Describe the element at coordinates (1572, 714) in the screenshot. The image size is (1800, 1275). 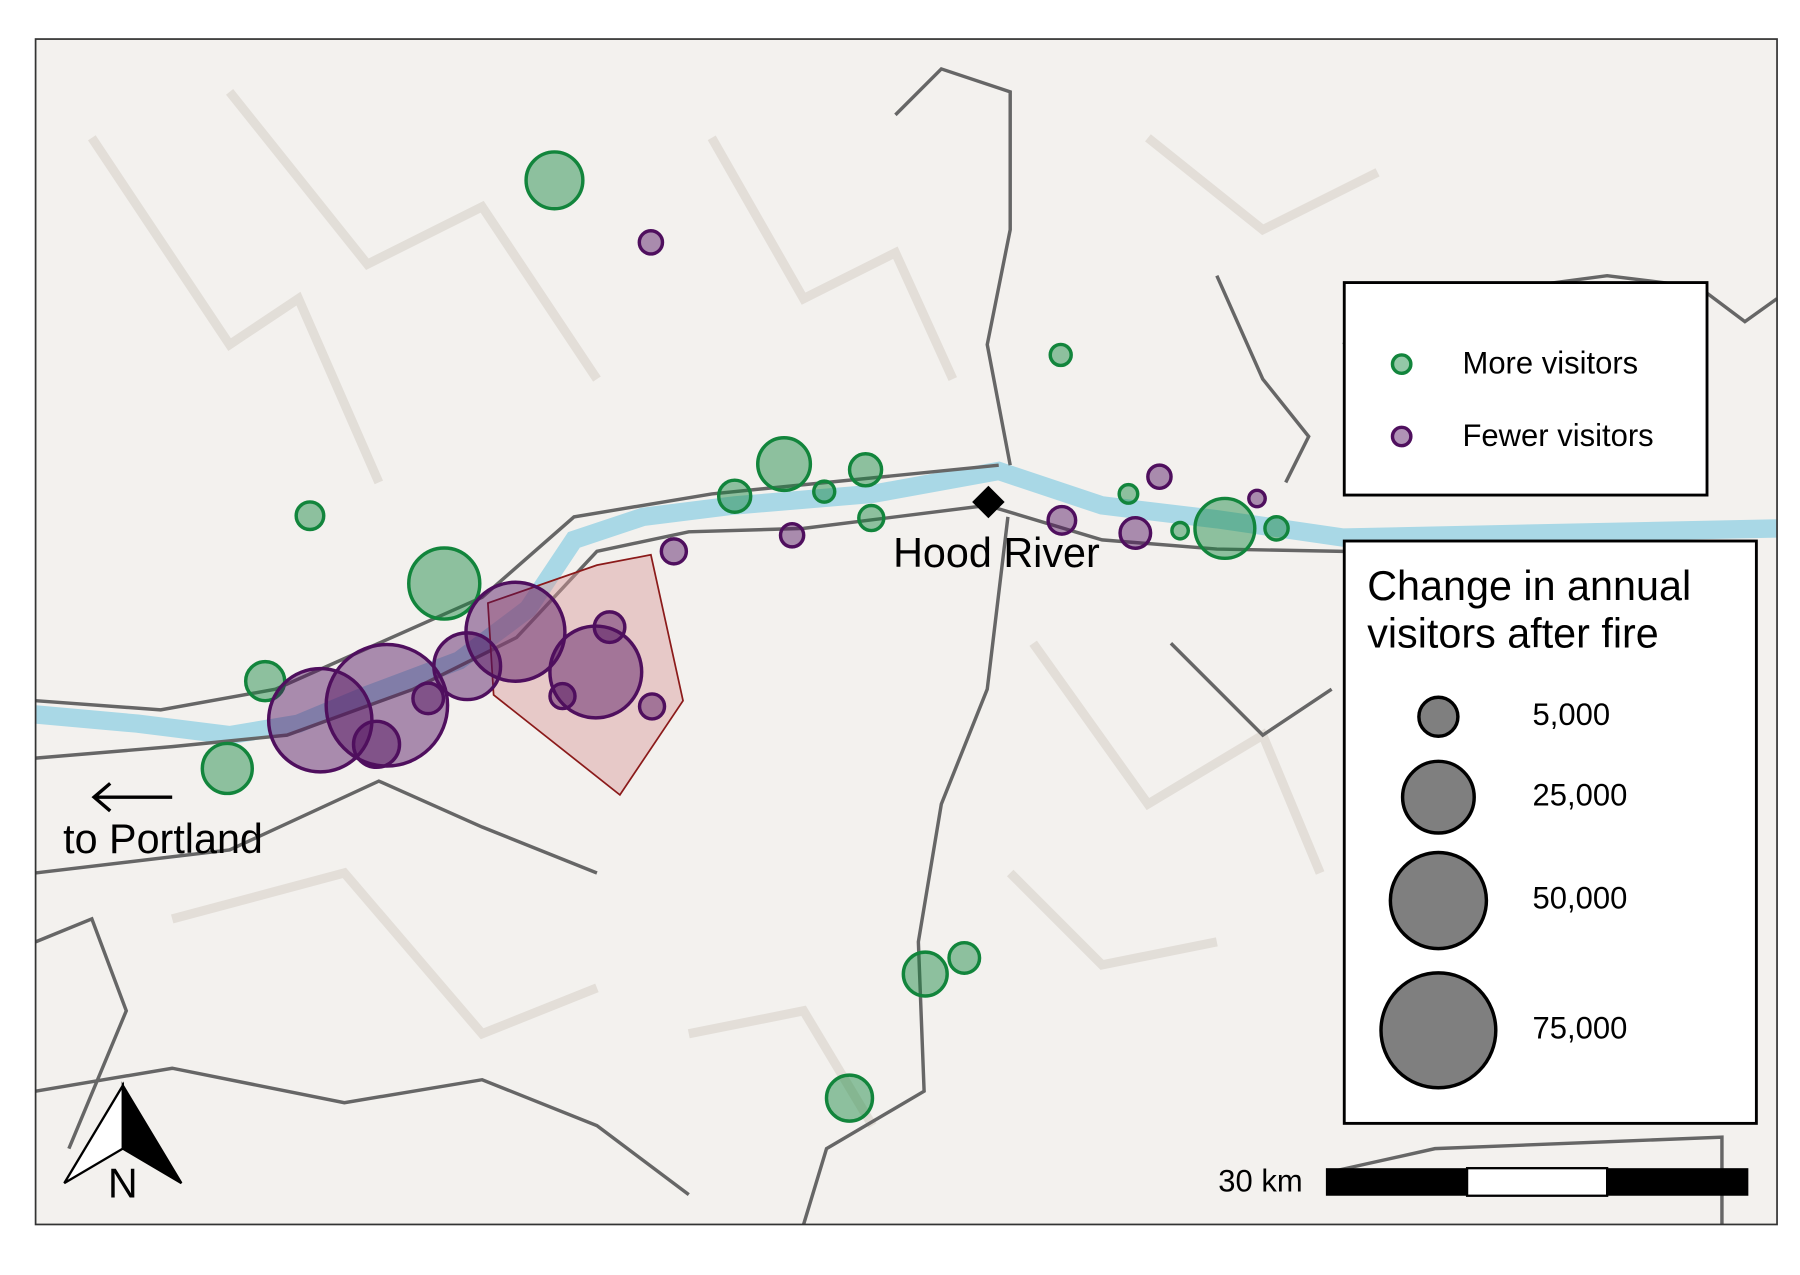
I see `size-legend-label: 5,000` at that location.